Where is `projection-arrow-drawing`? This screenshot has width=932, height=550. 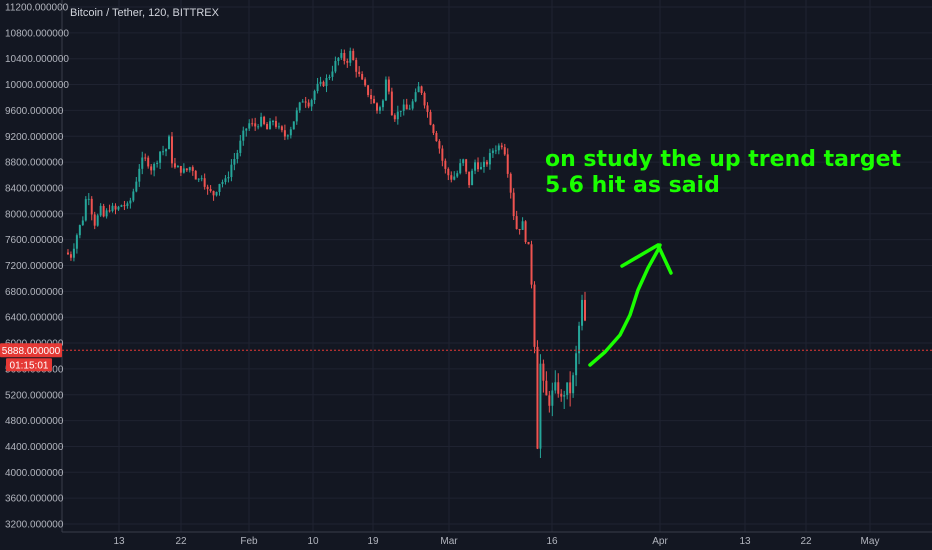 projection-arrow-drawing is located at coordinates (630, 305).